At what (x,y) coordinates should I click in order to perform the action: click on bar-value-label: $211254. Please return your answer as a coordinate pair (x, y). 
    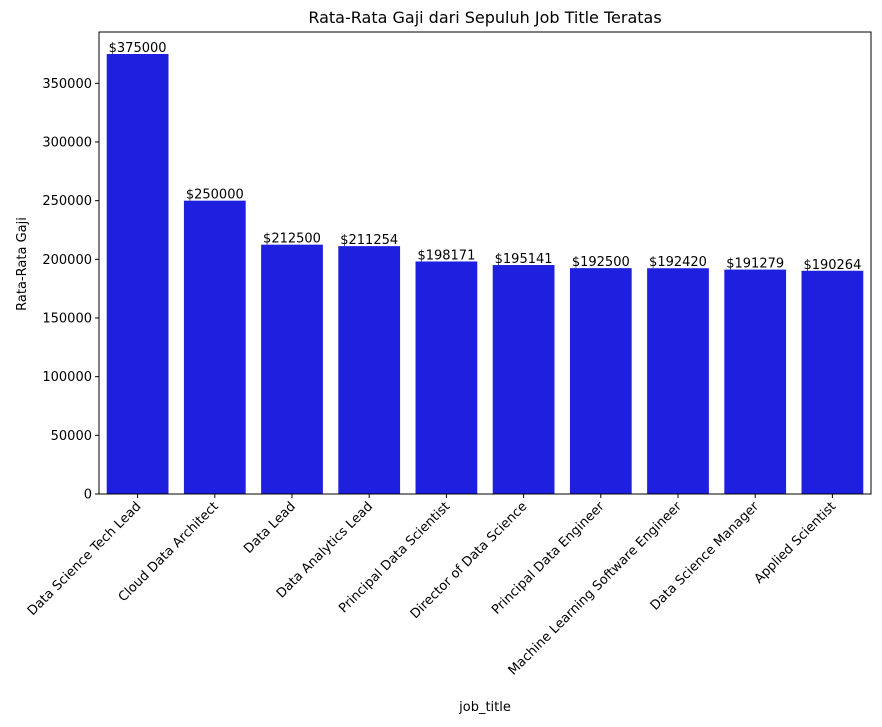
    Looking at the image, I should click on (369, 240).